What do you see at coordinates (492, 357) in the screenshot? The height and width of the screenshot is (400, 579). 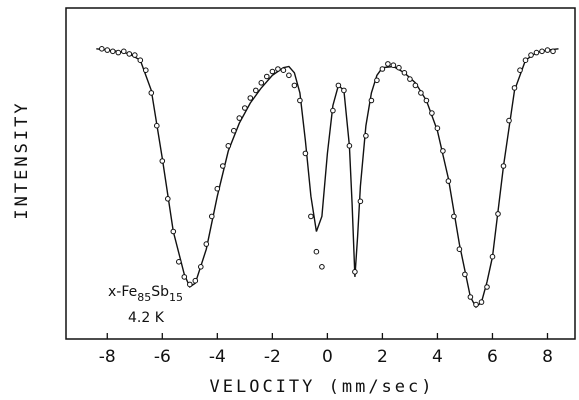 I see `x-tick-label: 6` at bounding box center [492, 357].